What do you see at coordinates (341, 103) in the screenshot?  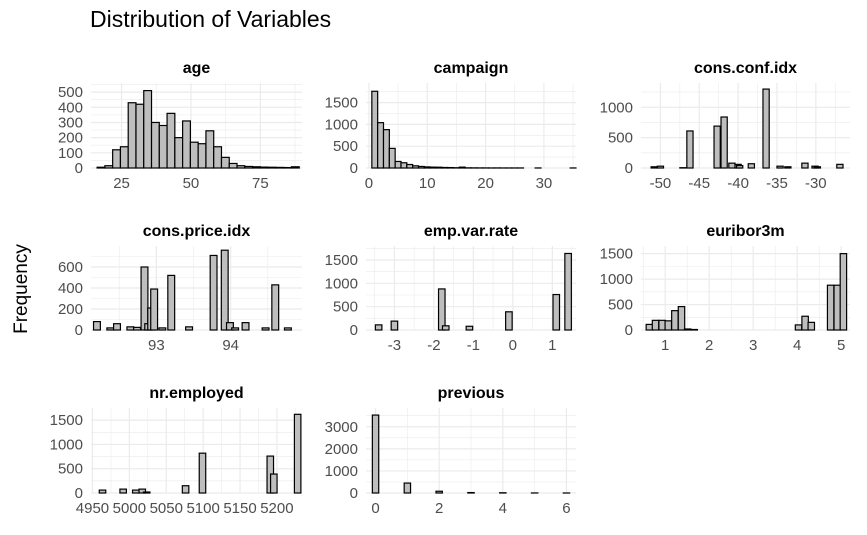 I see `y-tick-label: 1500` at bounding box center [341, 103].